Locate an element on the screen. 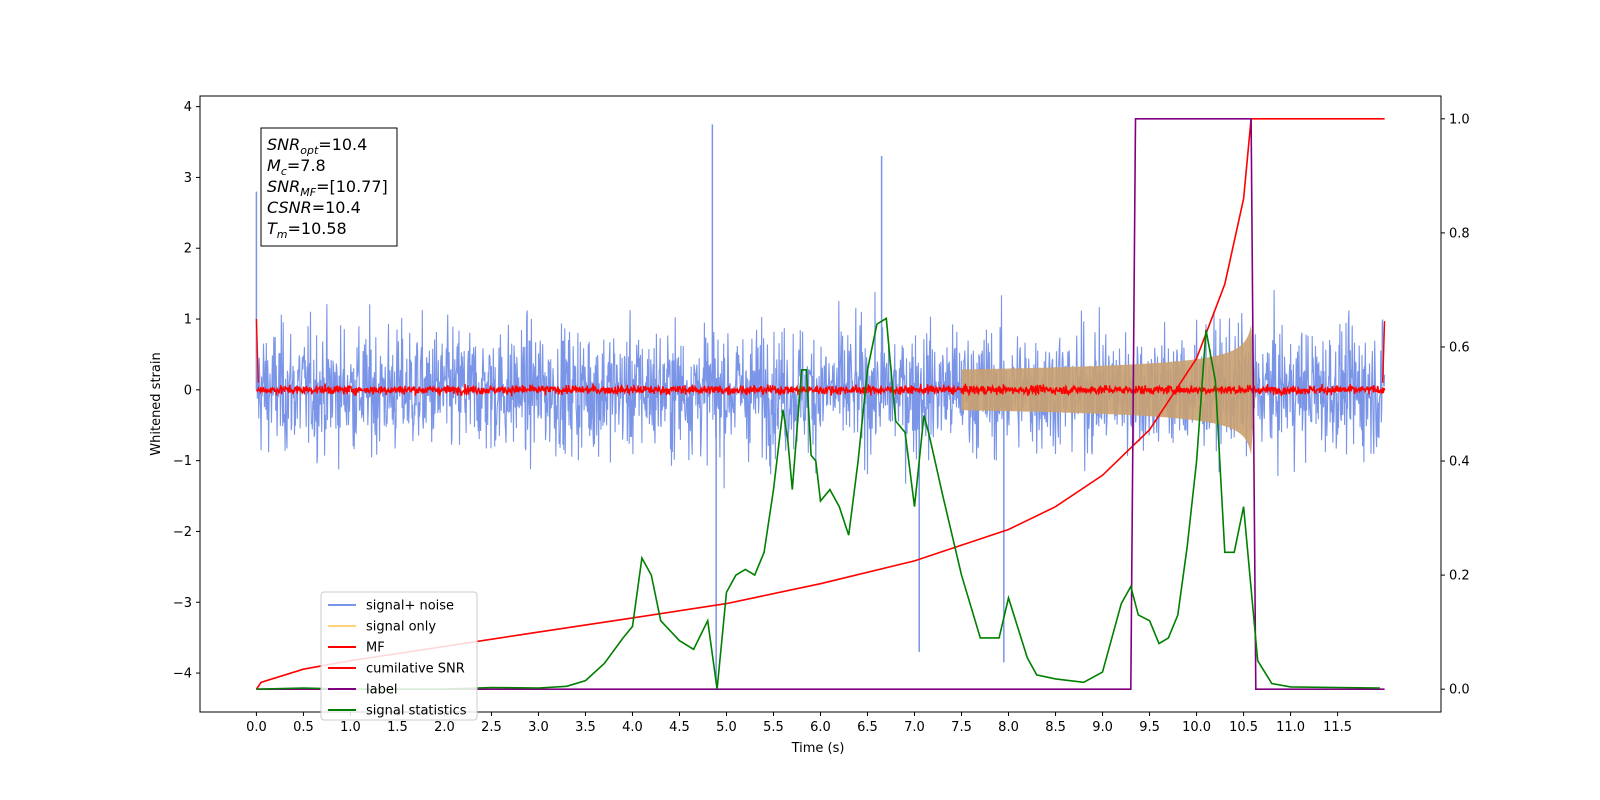 The height and width of the screenshot is (800, 1600). x-tick-label: 6.5 is located at coordinates (867, 727).